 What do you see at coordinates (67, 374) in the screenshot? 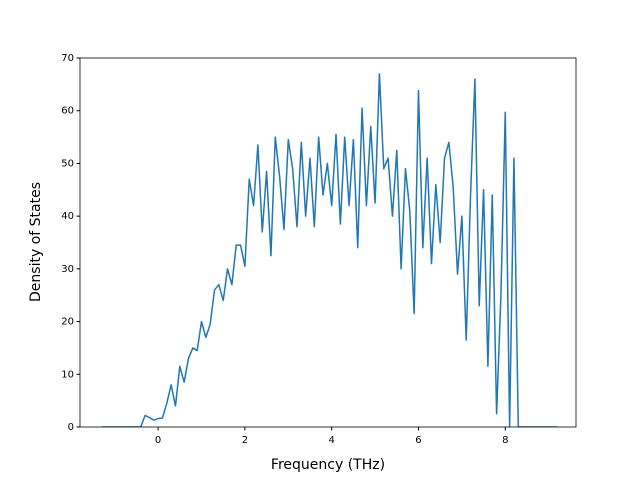
I see `y-tick-label: 10` at bounding box center [67, 374].